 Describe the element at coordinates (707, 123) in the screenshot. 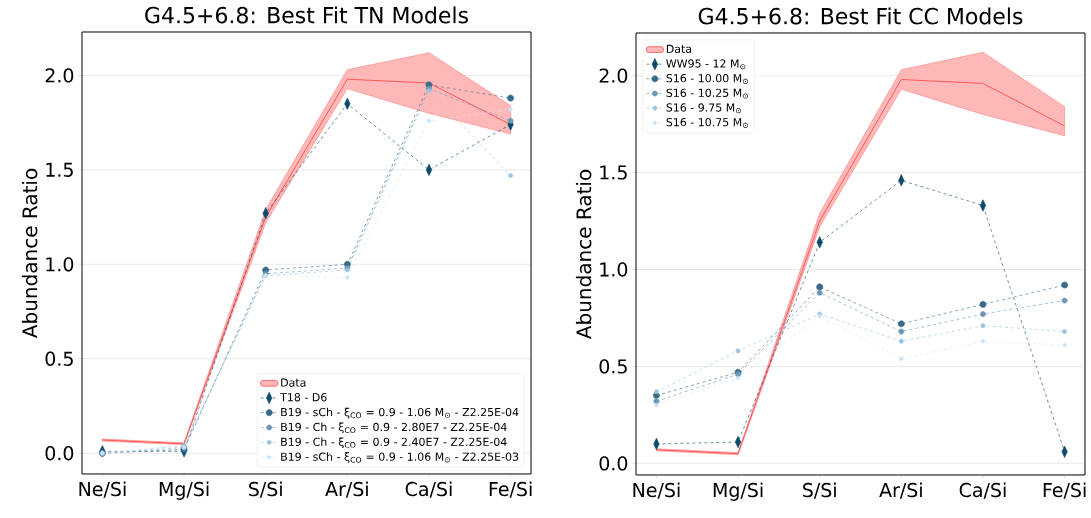

I see `legend-label: S16 - 10.75 M$_{⊙}$` at that location.